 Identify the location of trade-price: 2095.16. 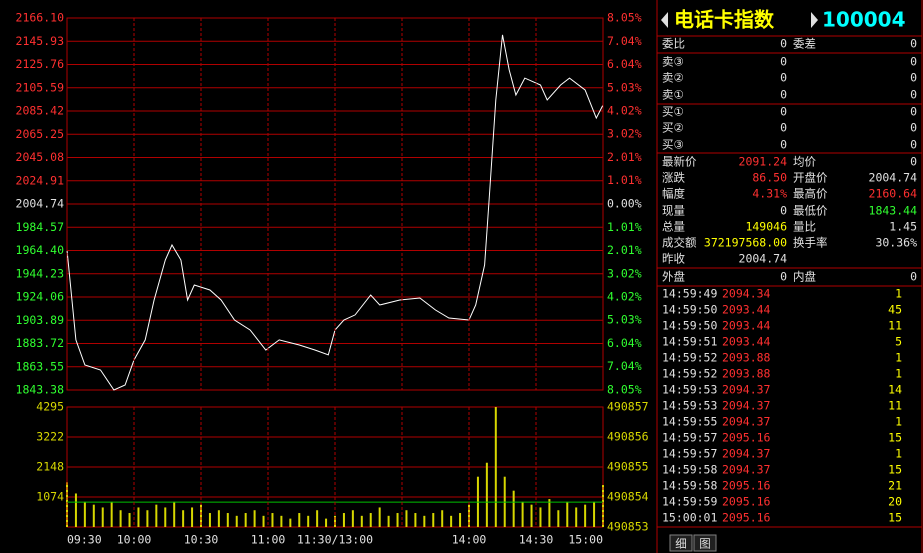
(746, 486).